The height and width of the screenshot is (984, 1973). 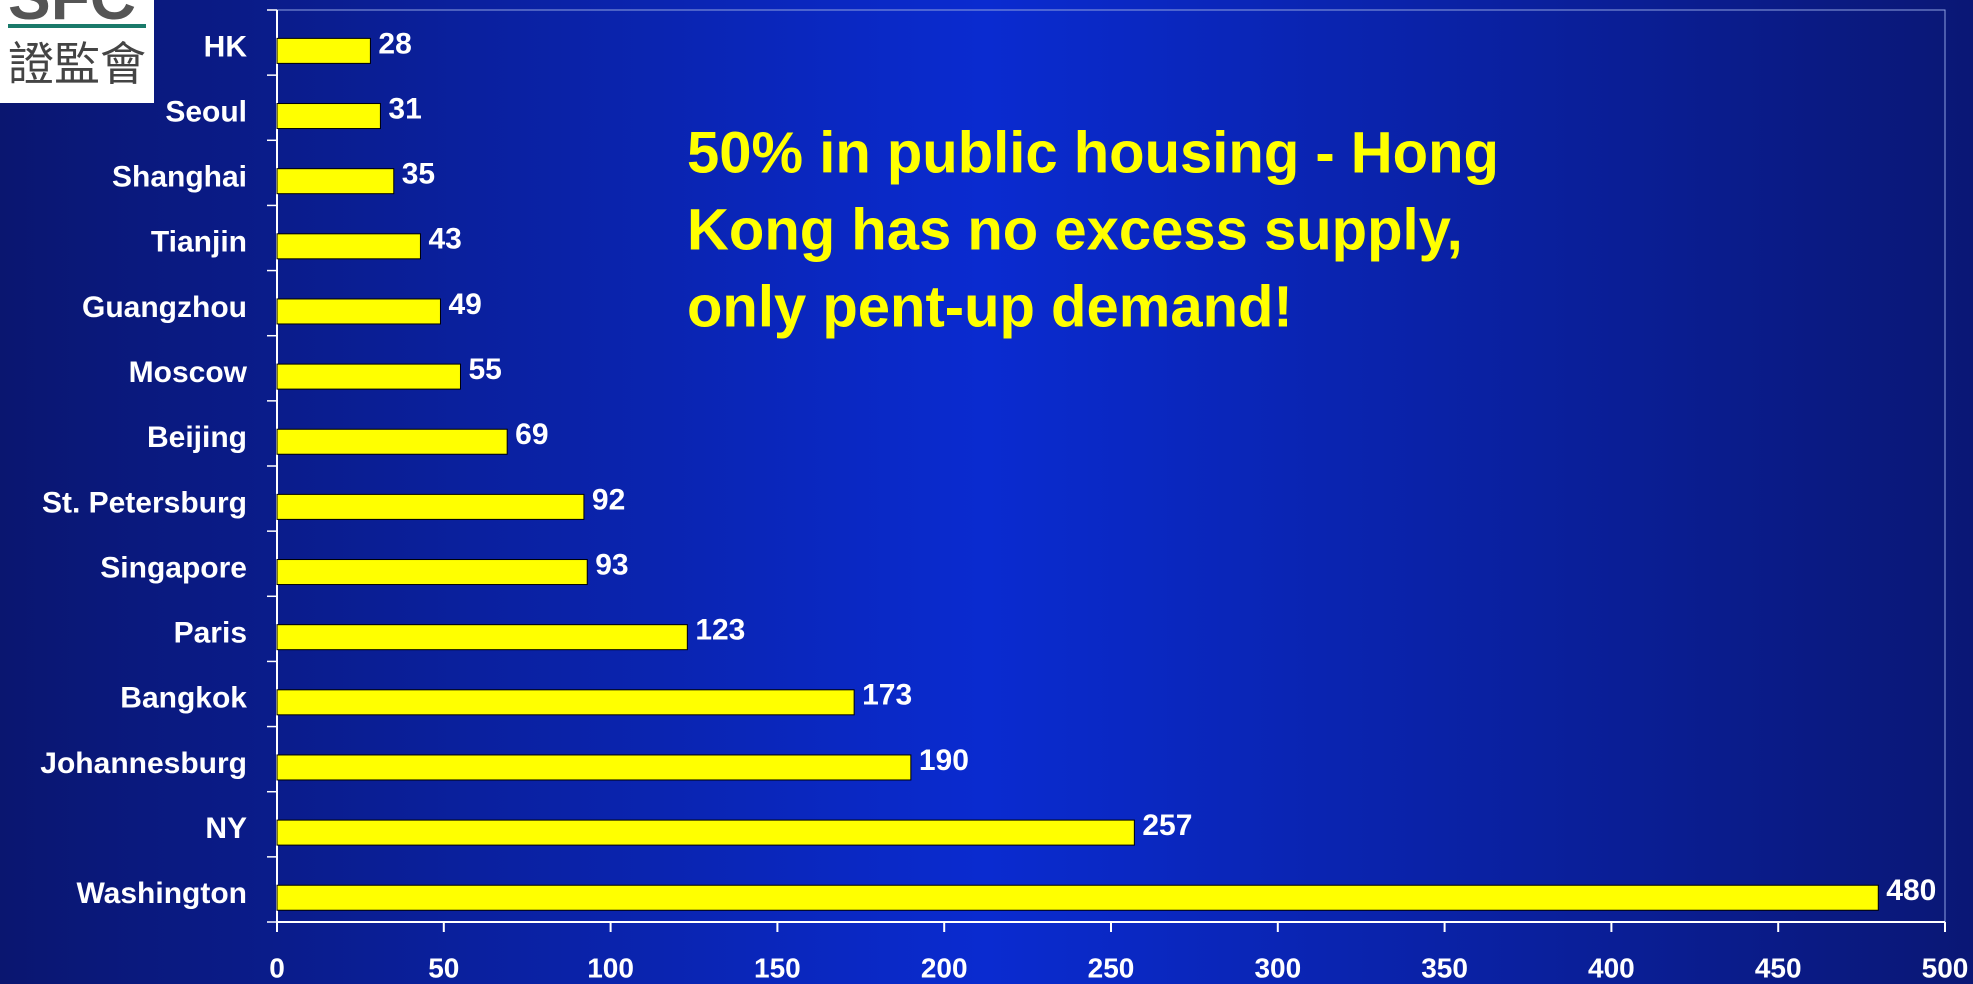 What do you see at coordinates (179, 177) in the screenshot?
I see `y-tick-label: Shanghai` at bounding box center [179, 177].